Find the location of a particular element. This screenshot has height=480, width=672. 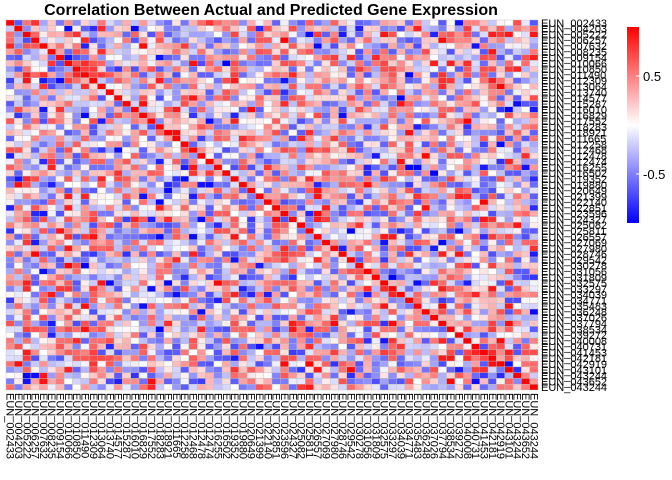

row-label: EUN_025811 is located at coordinates (573, 232).